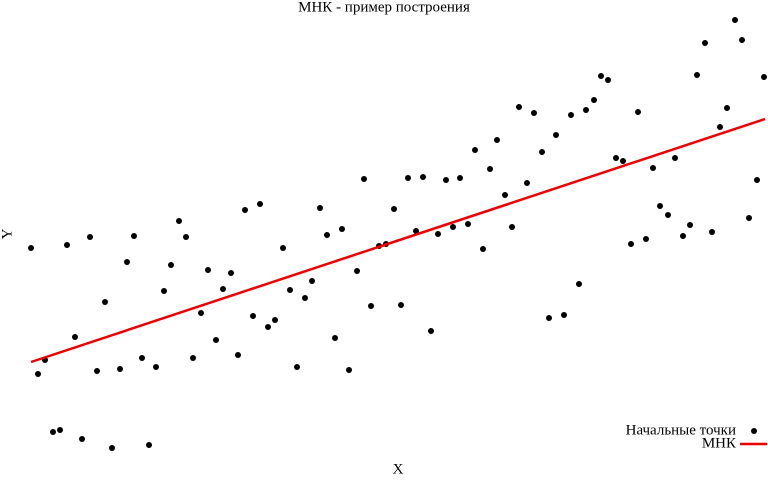 Image resolution: width=768 pixels, height=480 pixels. I want to click on legend-marker, so click(754, 431).